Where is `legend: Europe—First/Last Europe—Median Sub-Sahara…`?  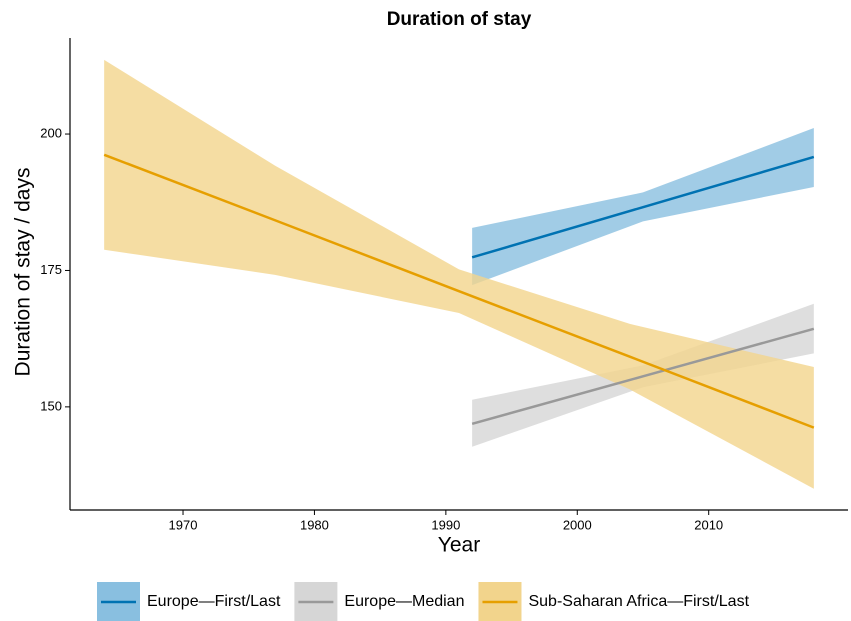
legend: Europe—First/Last Europe—Median Sub-Sahara… is located at coordinates (423, 601).